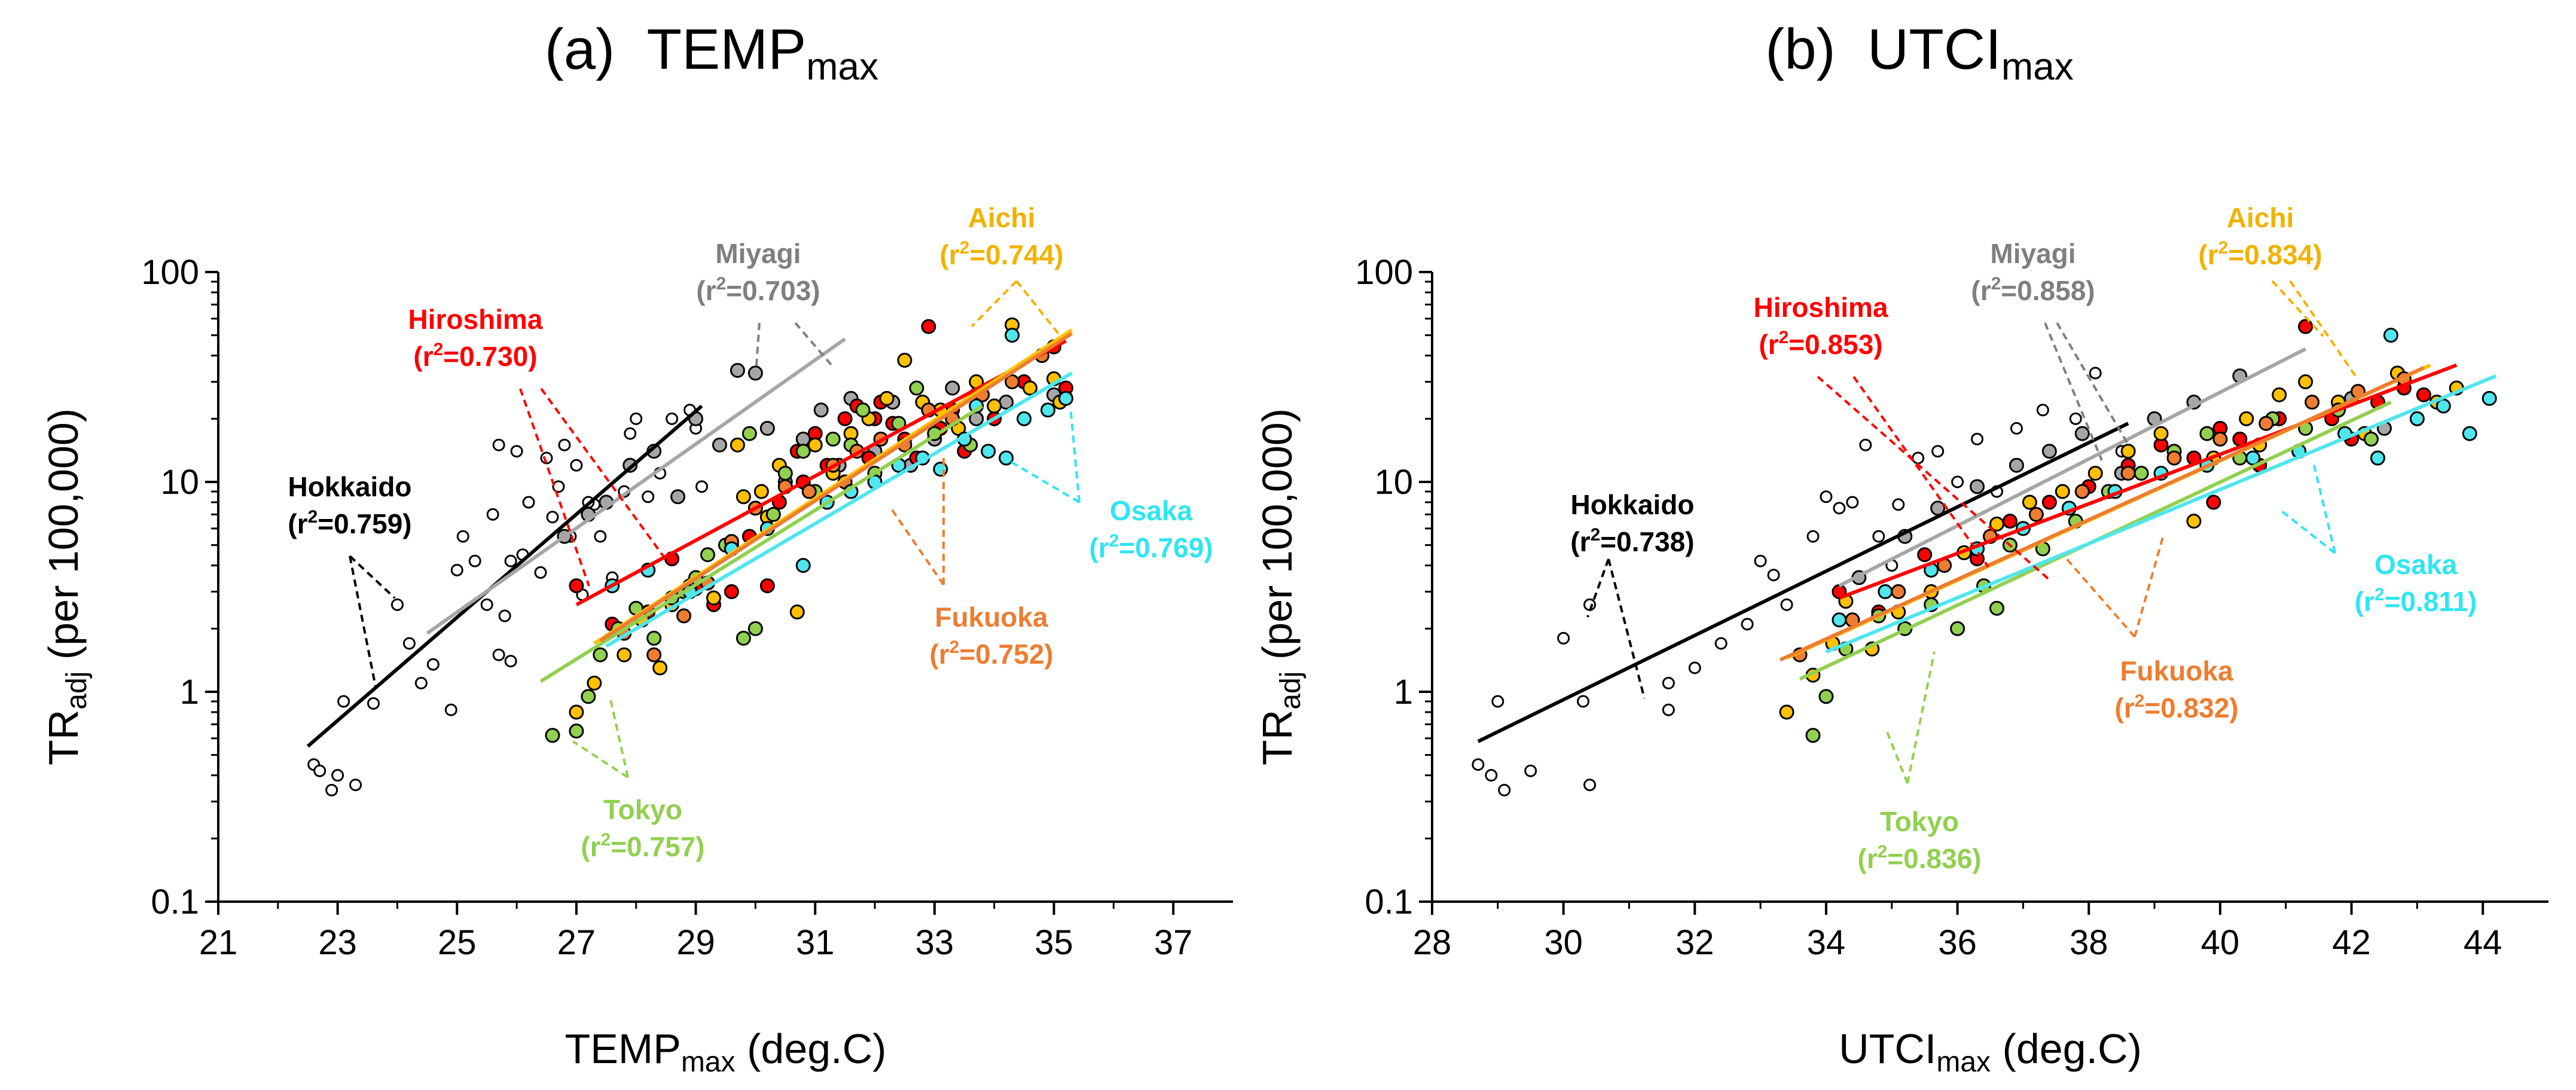  What do you see at coordinates (218, 942) in the screenshot?
I see `x-tick-label: 21` at bounding box center [218, 942].